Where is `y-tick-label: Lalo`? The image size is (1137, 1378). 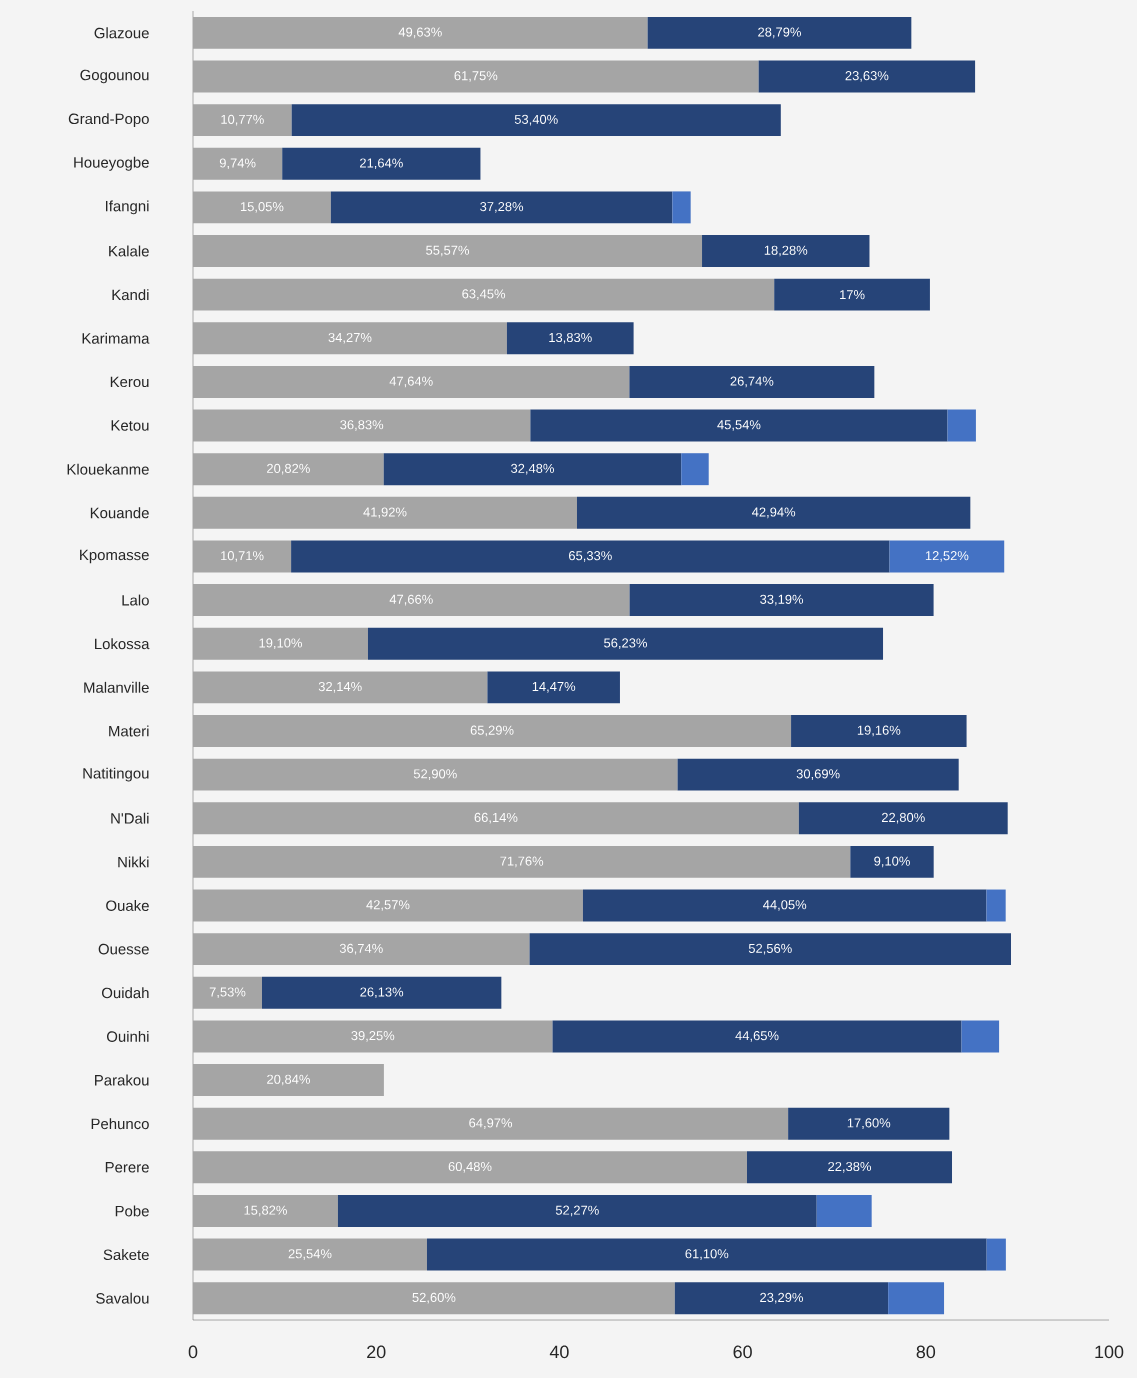
y-tick-label: Lalo is located at coordinates (135, 600).